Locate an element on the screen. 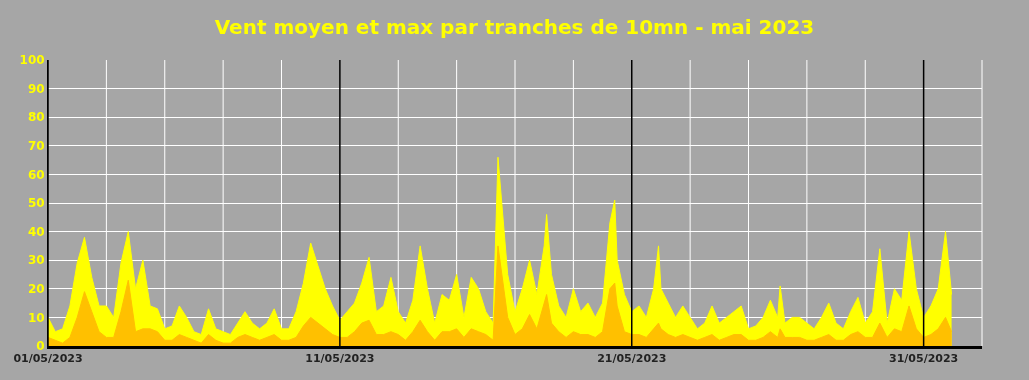 This screenshot has height=380, width=1029. y-tick-label: 50 is located at coordinates (36, 203).